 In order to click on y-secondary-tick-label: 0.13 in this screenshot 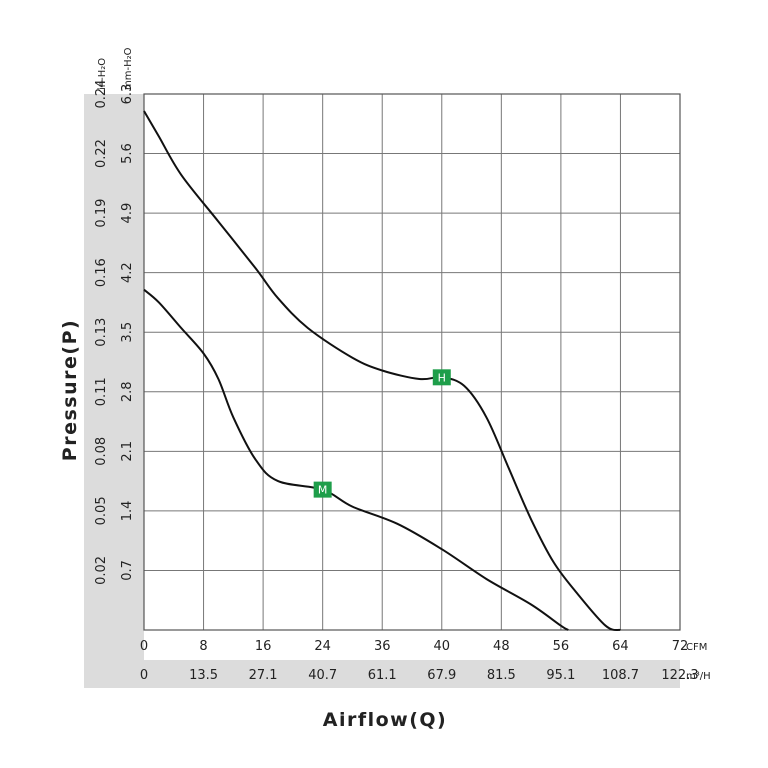, I will do `click(101, 332)`.